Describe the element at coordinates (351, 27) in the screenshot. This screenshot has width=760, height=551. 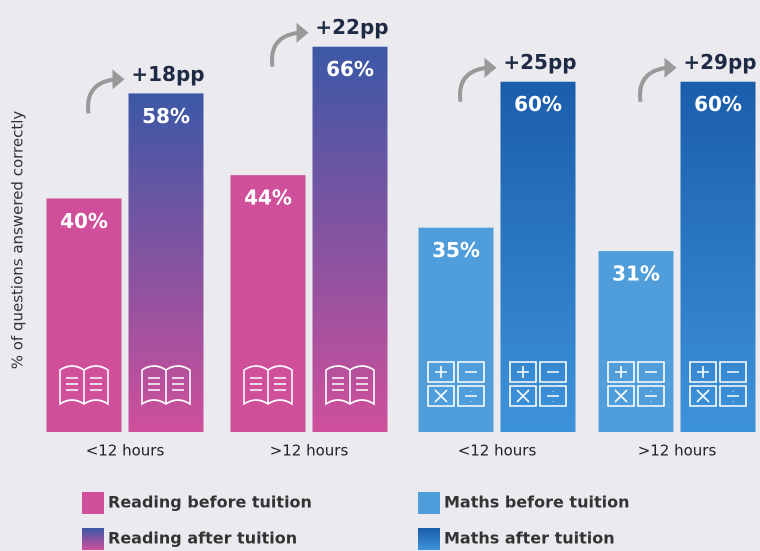
I see `annotation: +22pp` at that location.